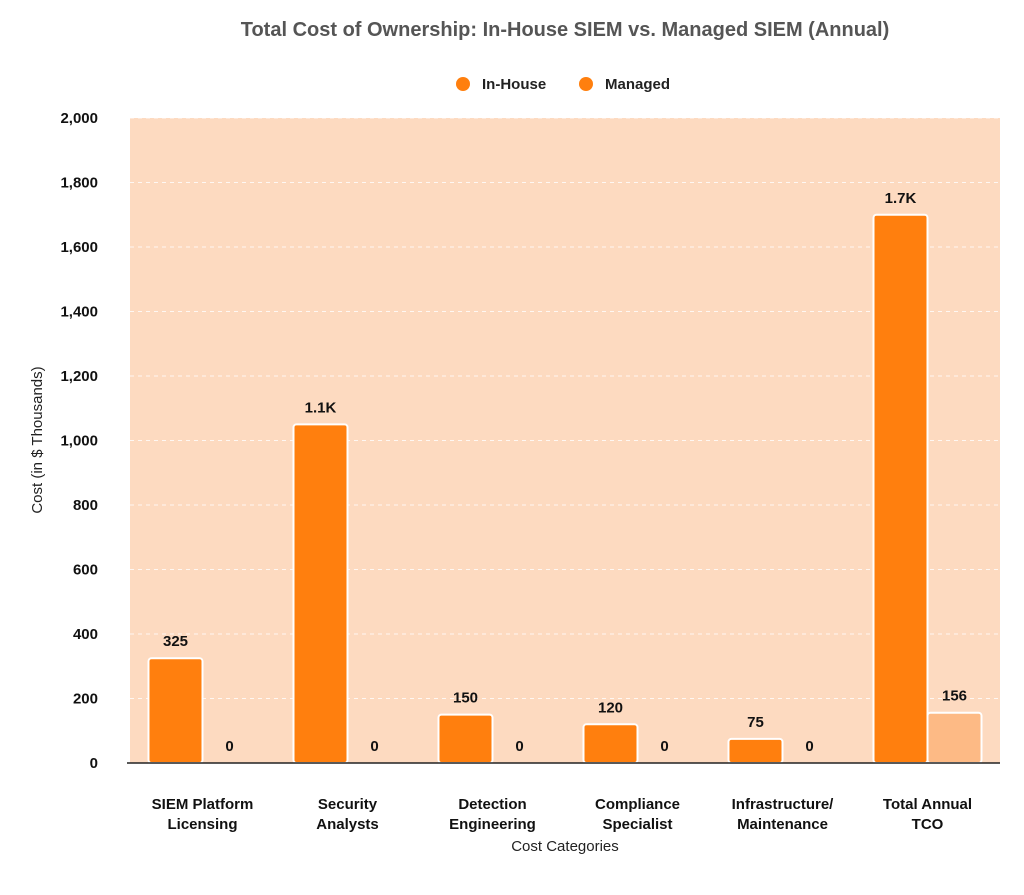 The width and height of the screenshot is (1024, 895). Describe the element at coordinates (637, 84) in the screenshot. I see `legend-label-managed: Managed` at that location.